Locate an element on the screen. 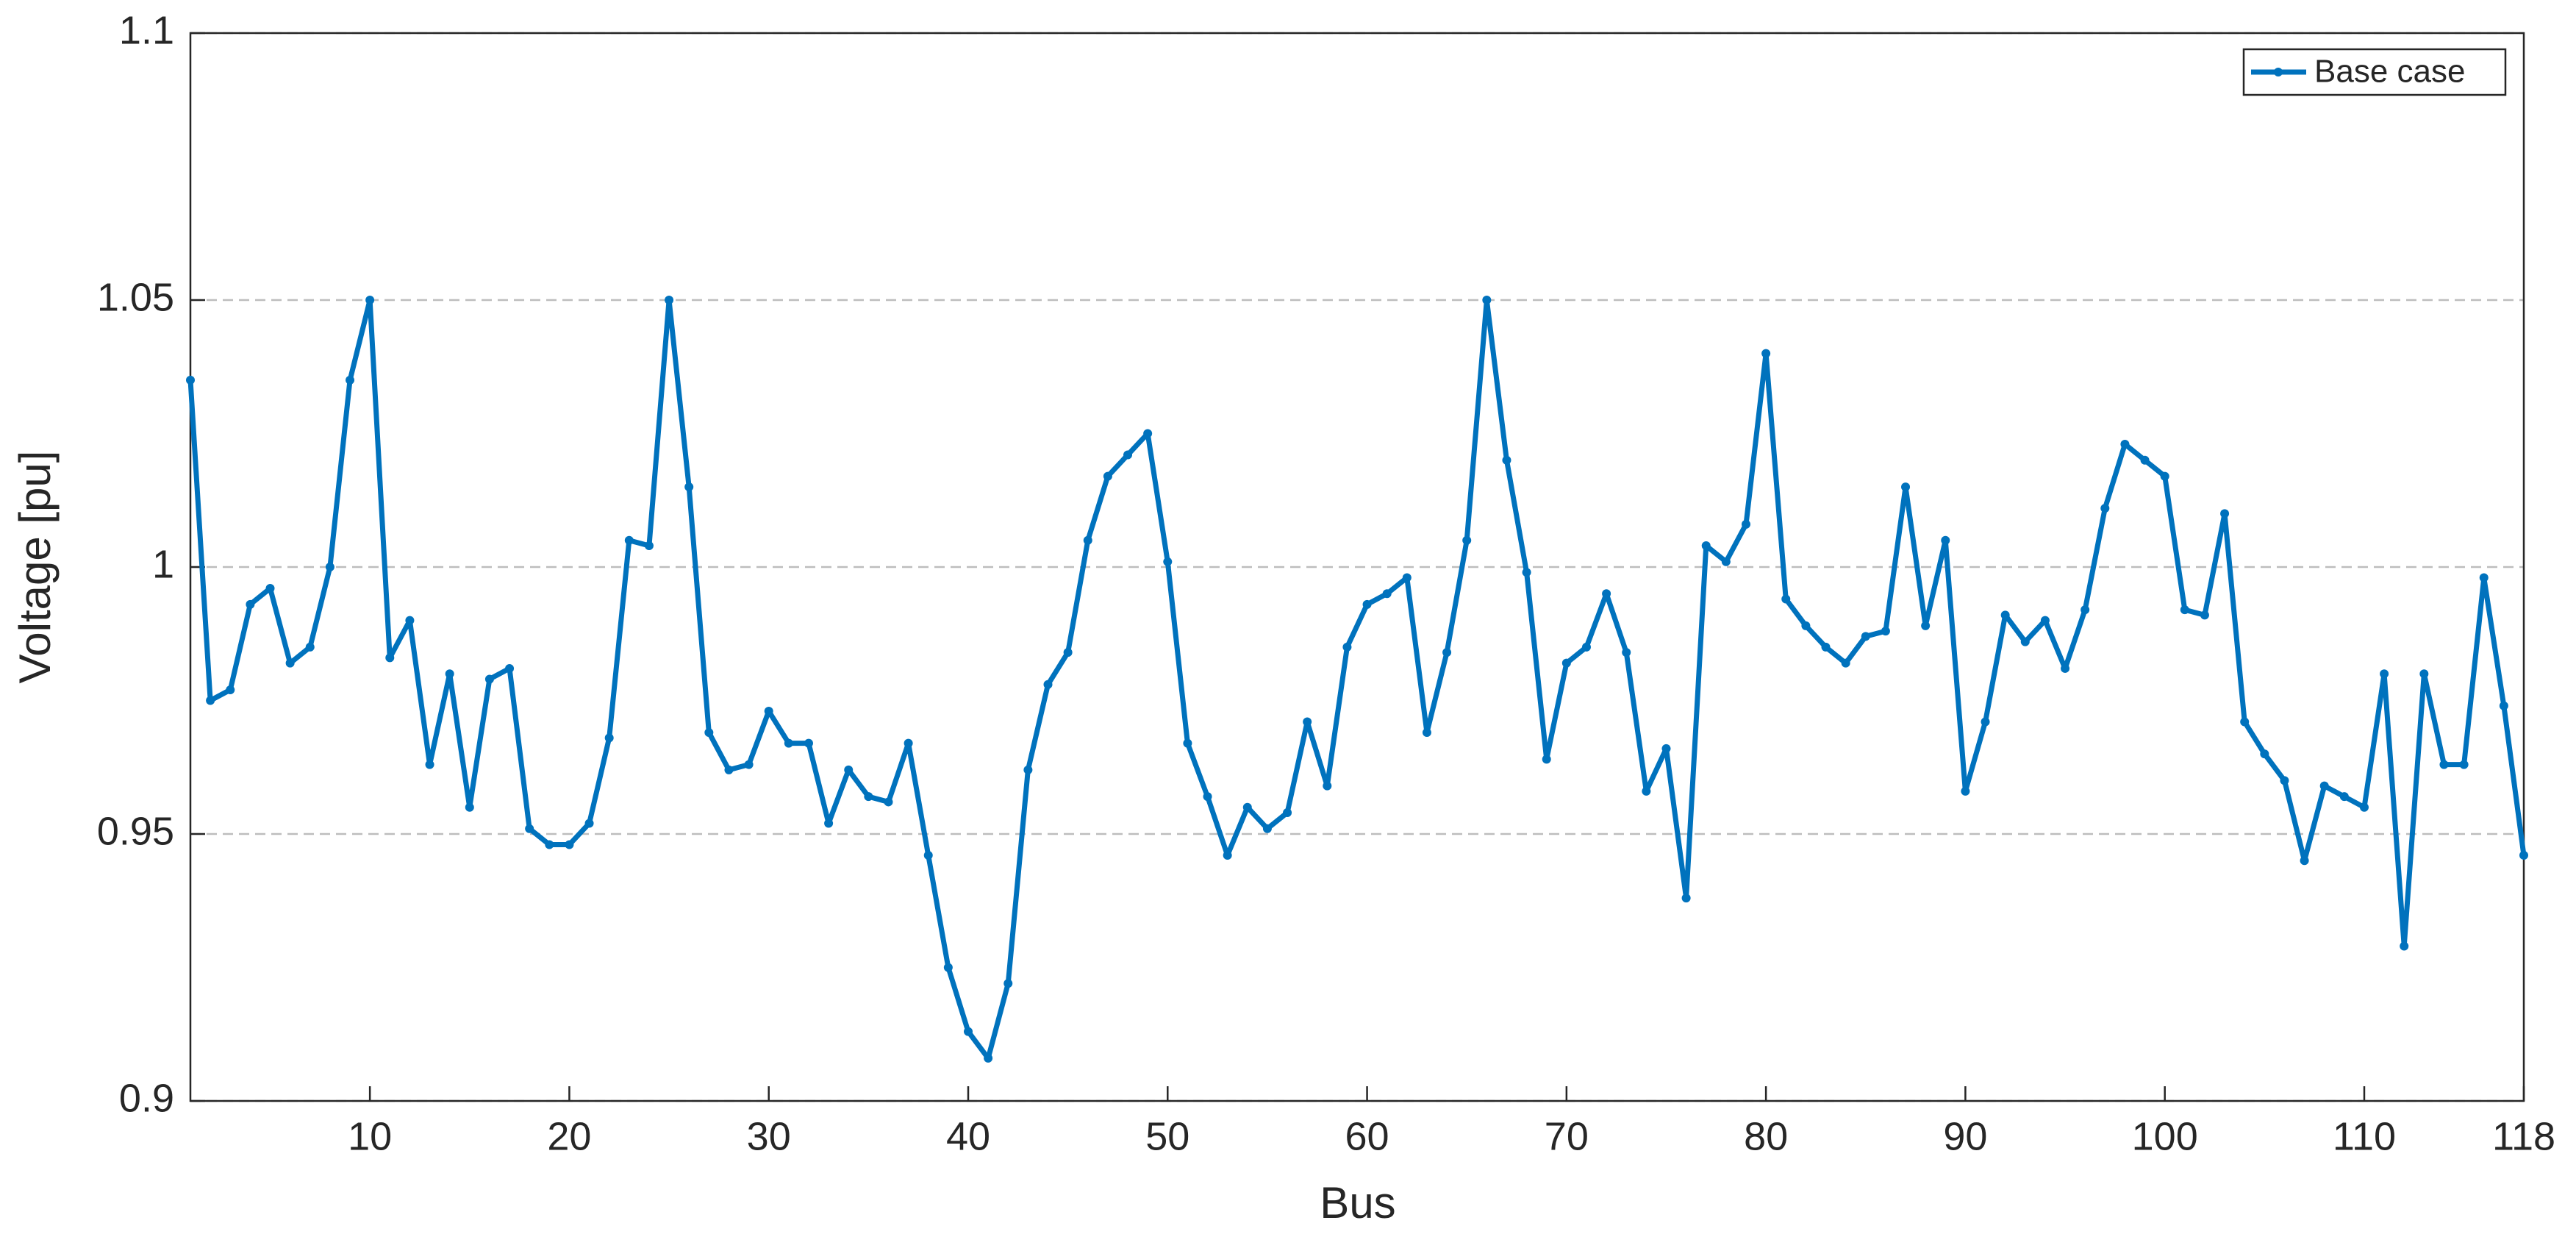  y-axis-label: Voltage [pu] is located at coordinates (35, 567).